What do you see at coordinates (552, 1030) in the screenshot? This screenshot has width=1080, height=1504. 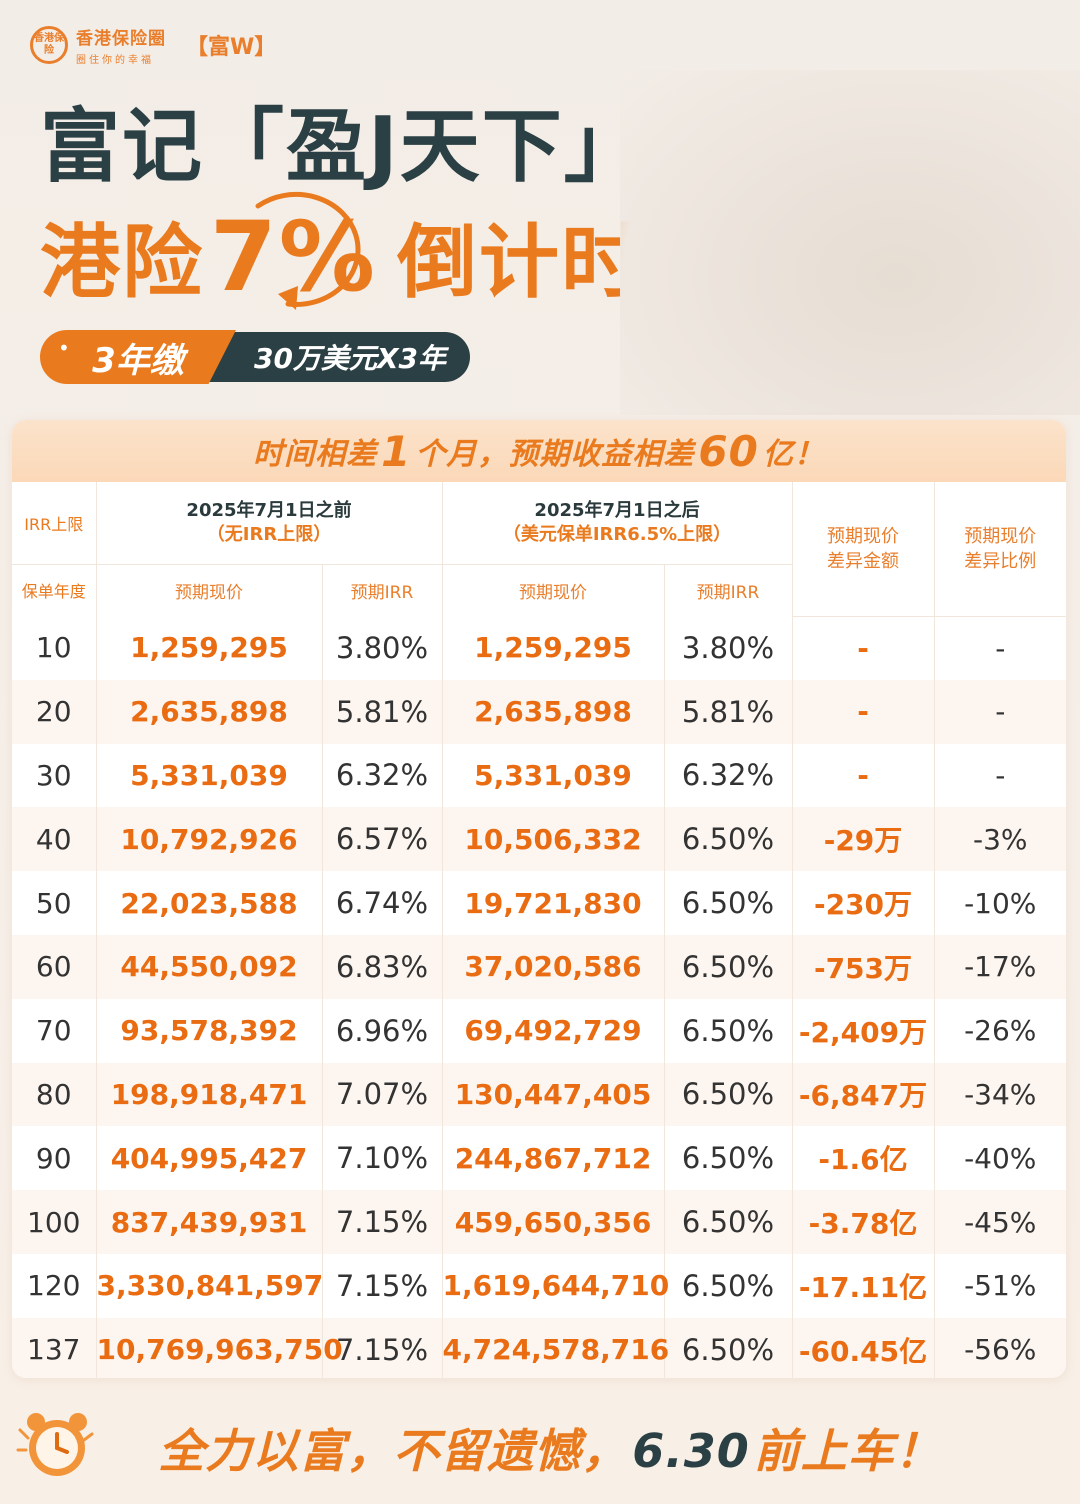 I see `after-value-cell: 69,492,729` at bounding box center [552, 1030].